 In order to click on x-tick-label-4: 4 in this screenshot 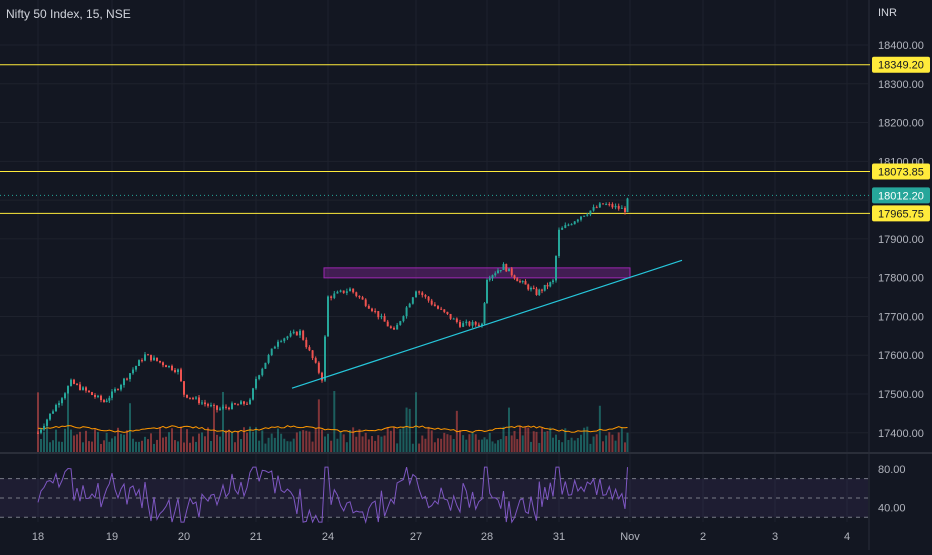, I will do `click(847, 537)`.